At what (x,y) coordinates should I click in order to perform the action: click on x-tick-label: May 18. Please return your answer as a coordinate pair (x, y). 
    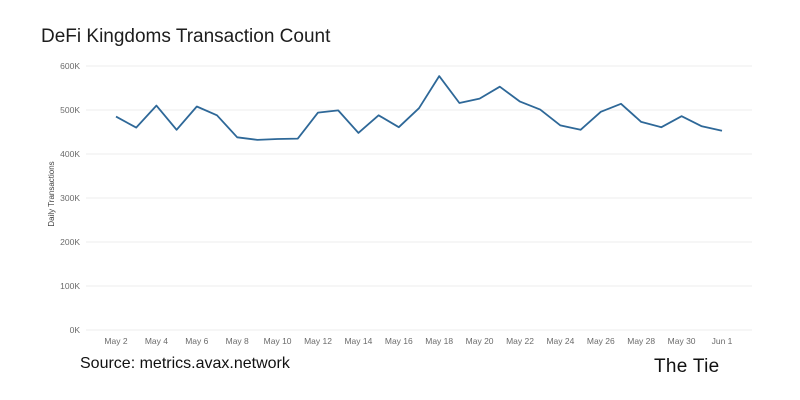
    Looking at the image, I should click on (439, 341).